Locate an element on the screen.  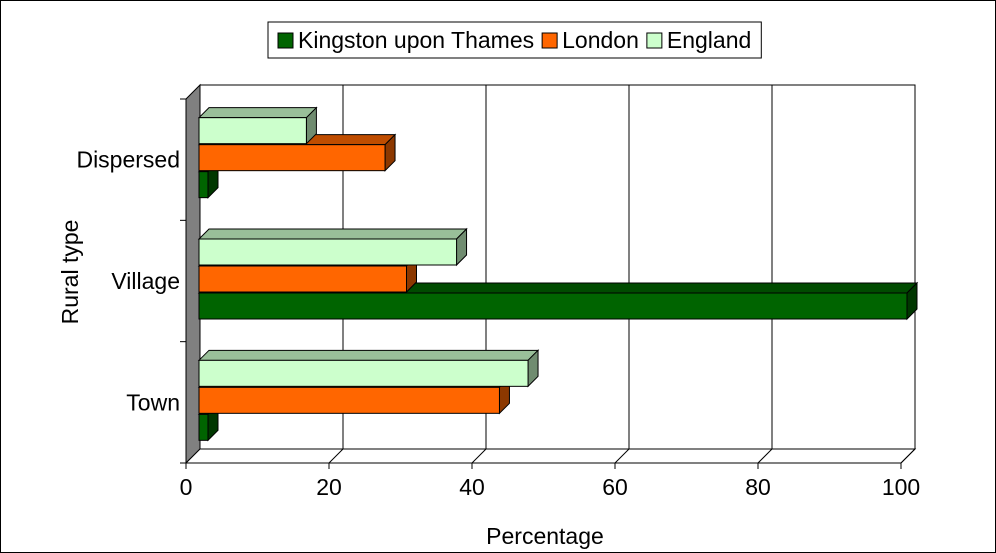
bar-london-town-face is located at coordinates (349, 400).